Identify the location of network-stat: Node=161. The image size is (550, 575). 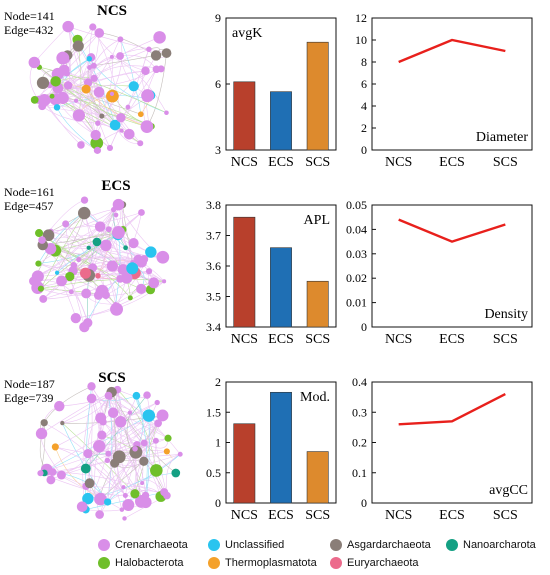
(29, 192).